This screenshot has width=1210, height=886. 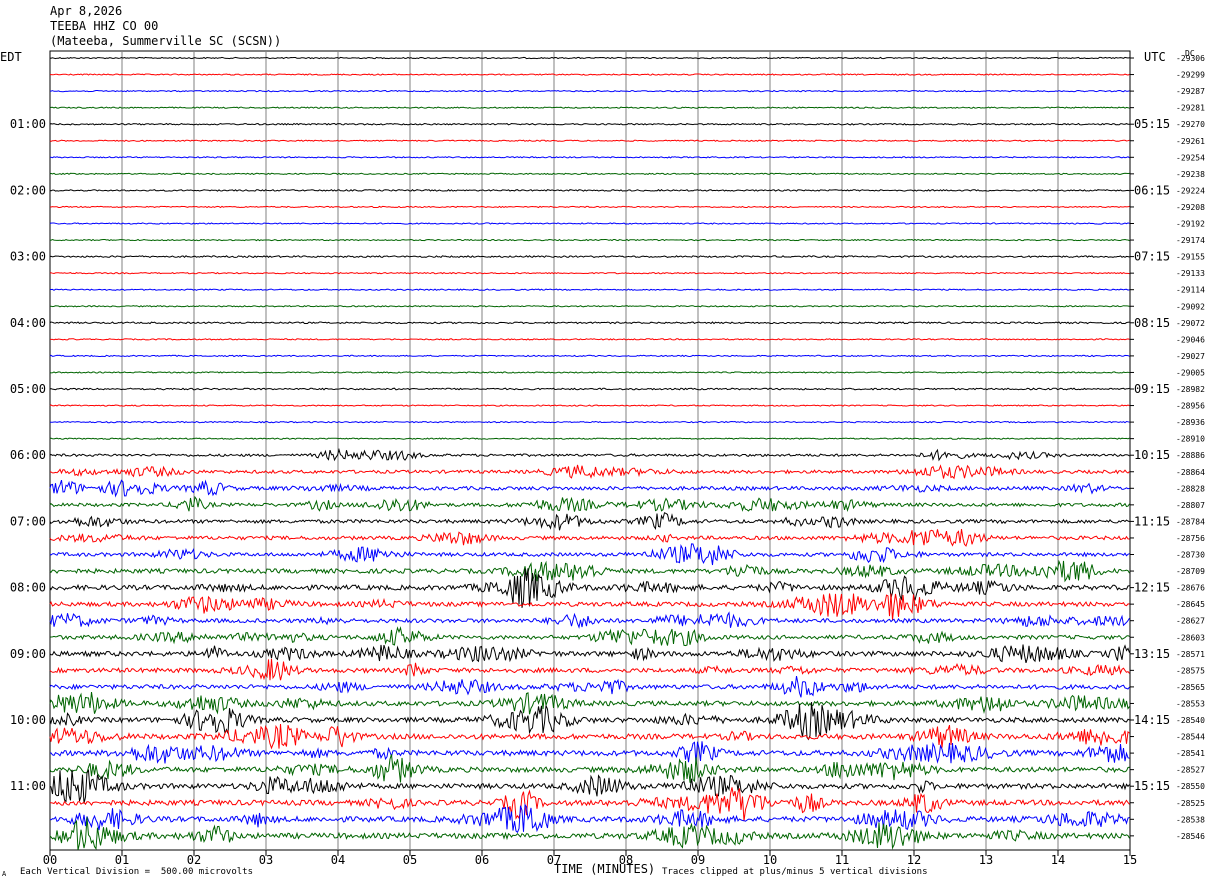 I want to click on dc-offset-label: -28550, so click(x=1190, y=786).